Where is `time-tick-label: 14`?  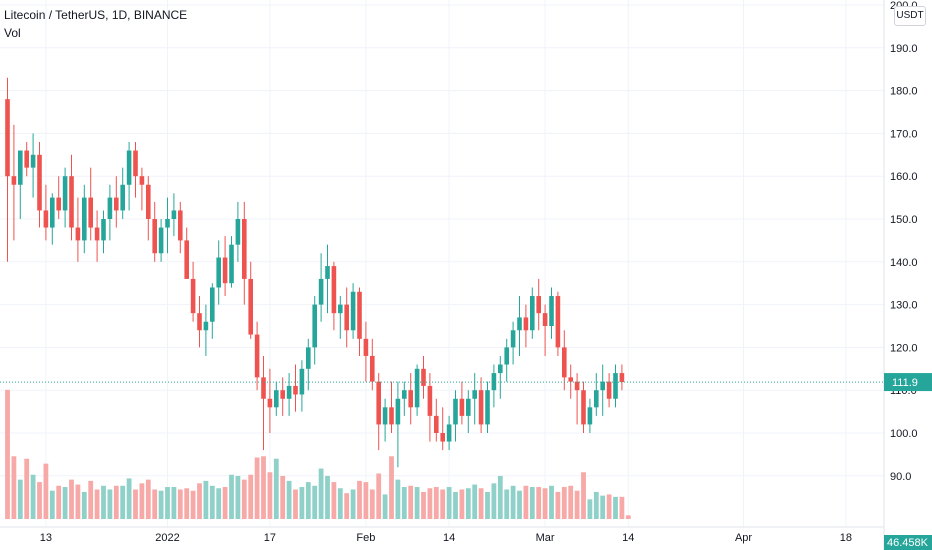 time-tick-label: 14 is located at coordinates (628, 538).